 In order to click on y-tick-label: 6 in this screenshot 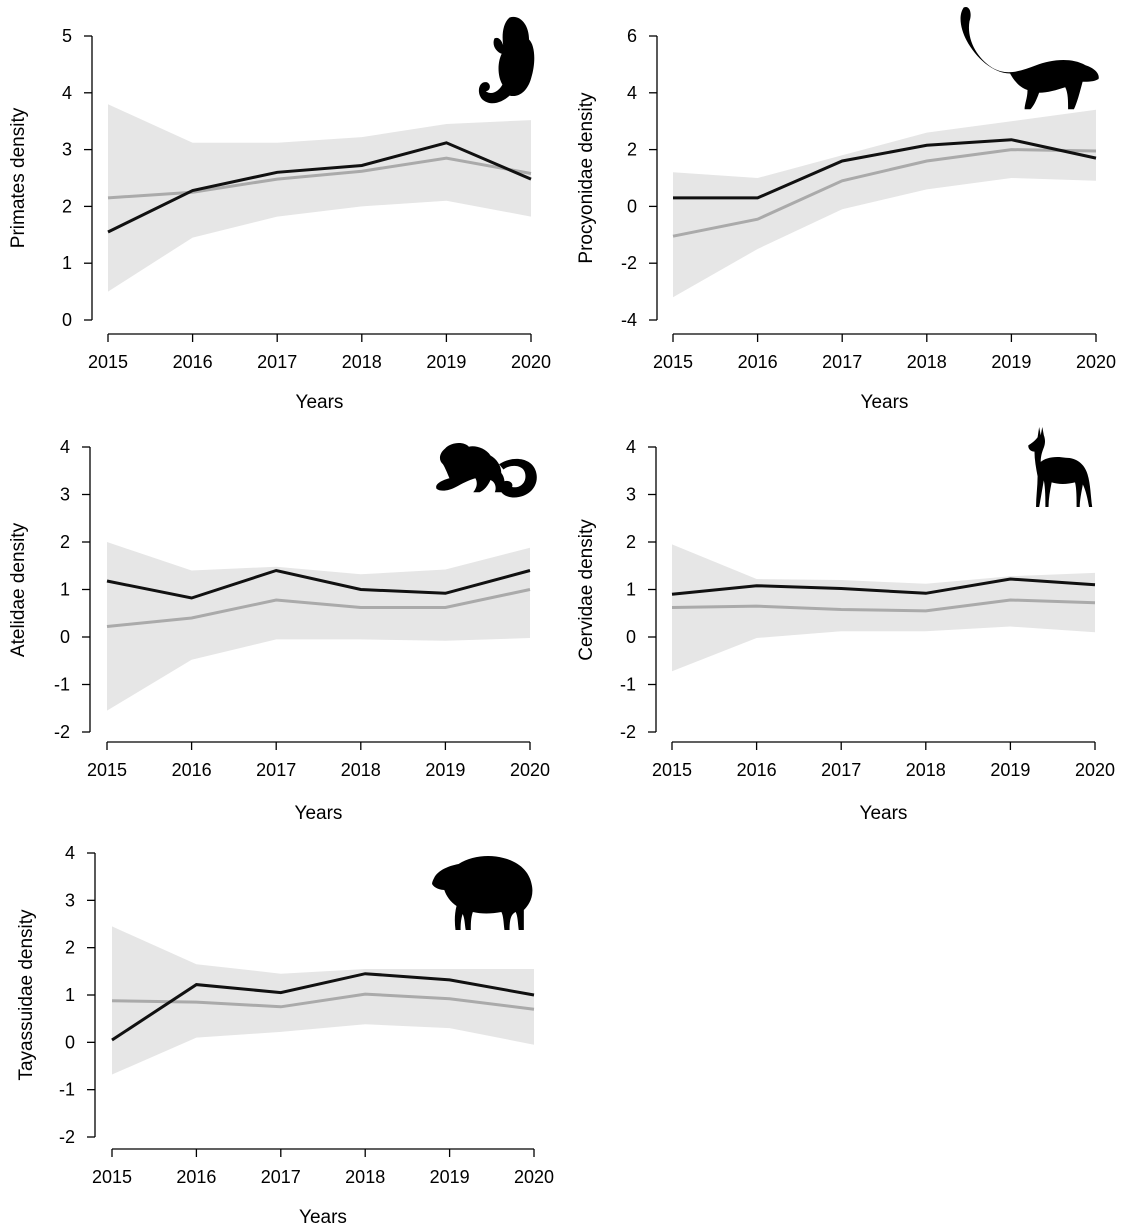, I will do `click(632, 36)`.